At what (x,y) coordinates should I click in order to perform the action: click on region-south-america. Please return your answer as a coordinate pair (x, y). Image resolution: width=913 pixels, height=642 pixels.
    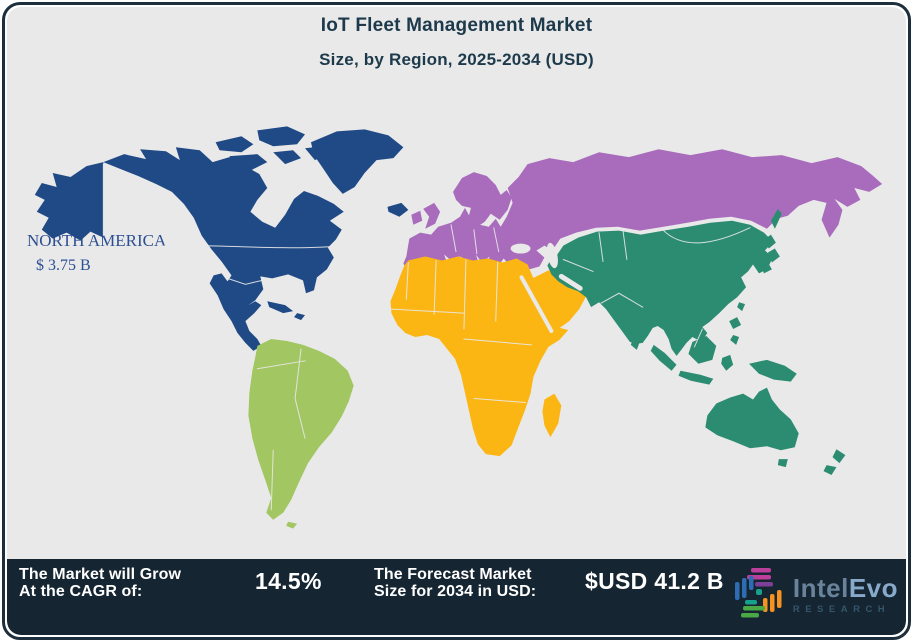
    Looking at the image, I should click on (301, 433).